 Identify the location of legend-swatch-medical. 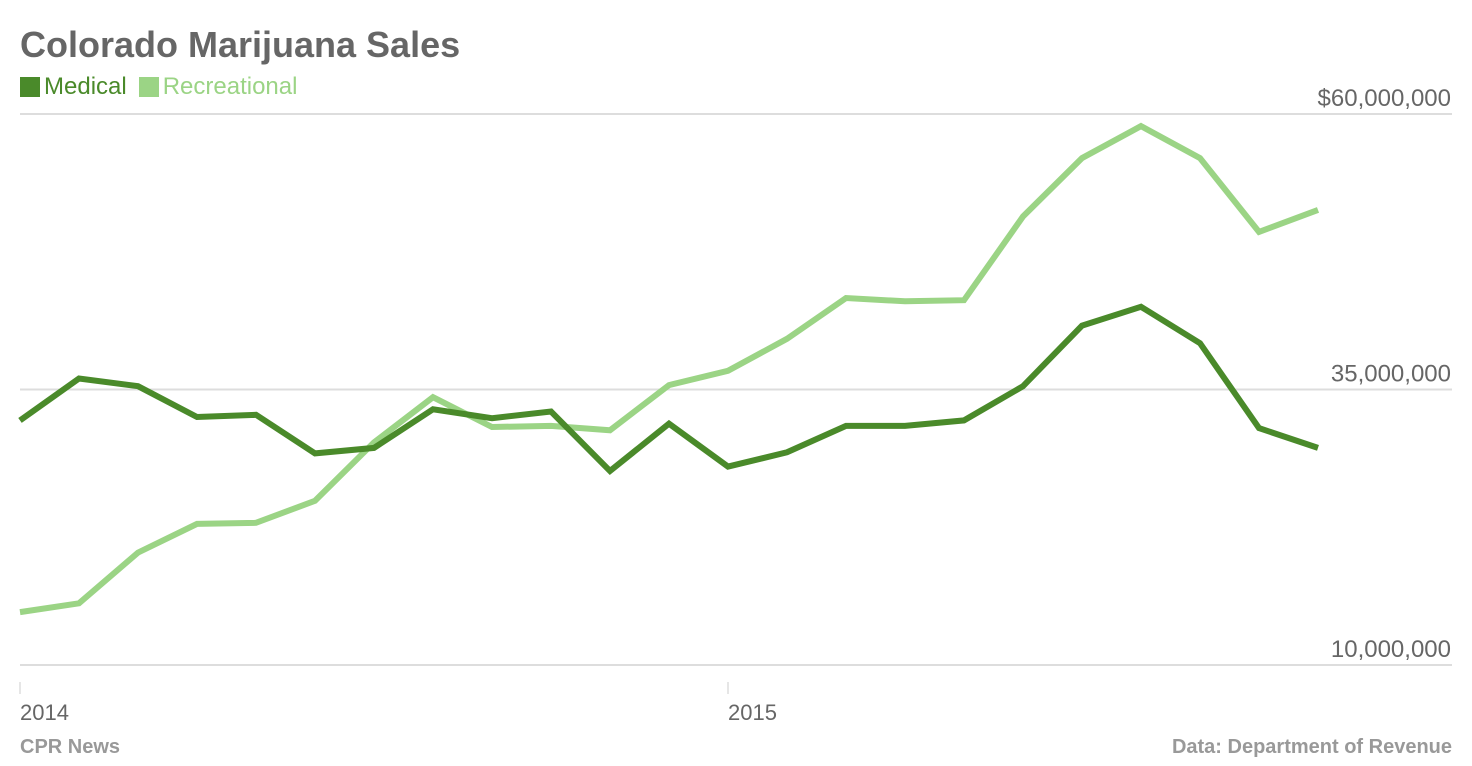
(30, 87).